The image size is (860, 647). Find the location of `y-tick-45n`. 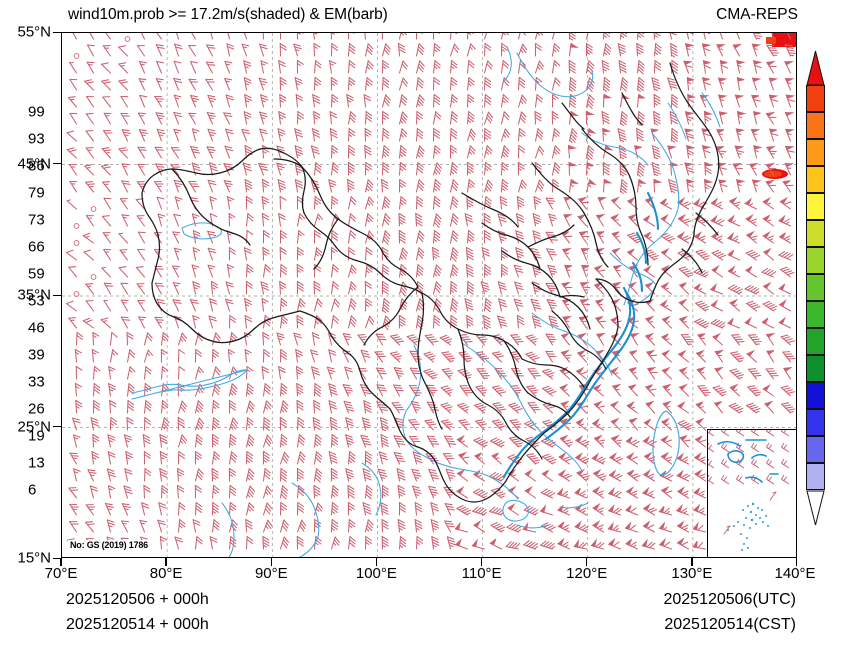

y-tick-45n is located at coordinates (57, 164).